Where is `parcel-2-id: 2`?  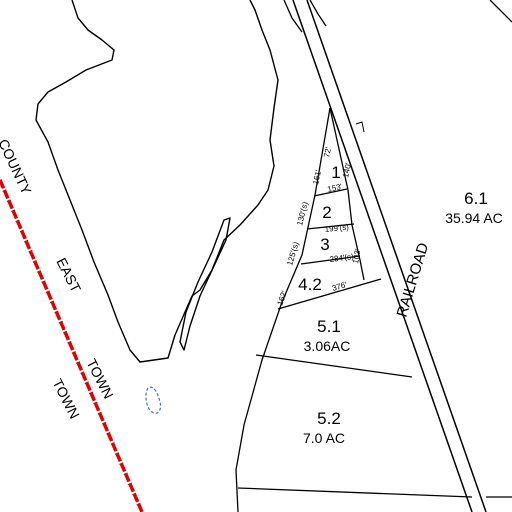
parcel-2-id: 2 is located at coordinates (326, 212).